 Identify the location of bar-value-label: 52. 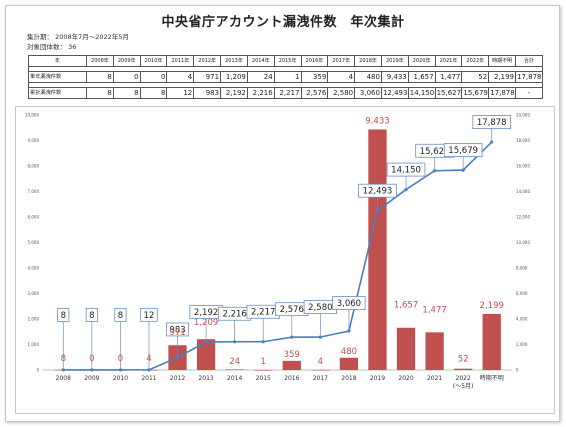
(463, 360).